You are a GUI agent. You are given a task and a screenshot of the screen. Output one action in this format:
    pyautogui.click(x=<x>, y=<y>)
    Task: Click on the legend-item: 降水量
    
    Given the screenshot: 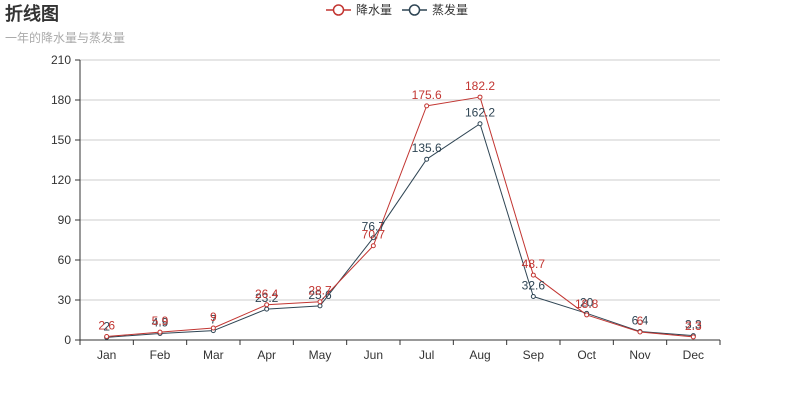 What is the action you would take?
    pyautogui.click(x=359, y=10)
    